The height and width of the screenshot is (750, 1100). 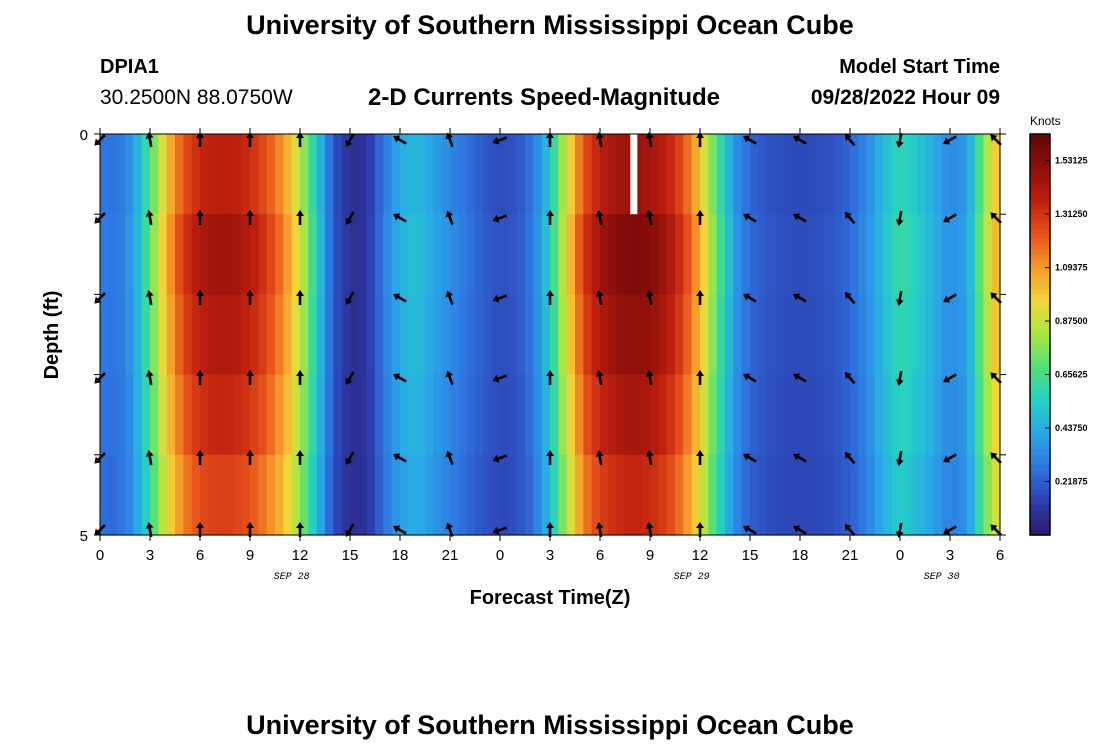 What do you see at coordinates (52, 335) in the screenshot?
I see `y-axis-label: Depth (ft)` at bounding box center [52, 335].